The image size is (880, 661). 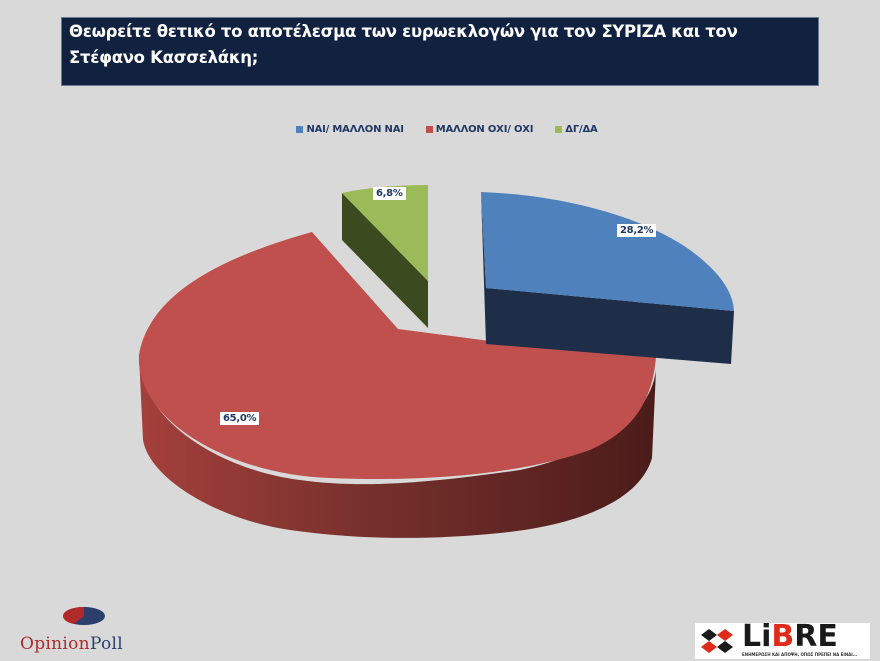 What do you see at coordinates (55, 644) in the screenshot?
I see `opinion-text: Opinion` at bounding box center [55, 644].